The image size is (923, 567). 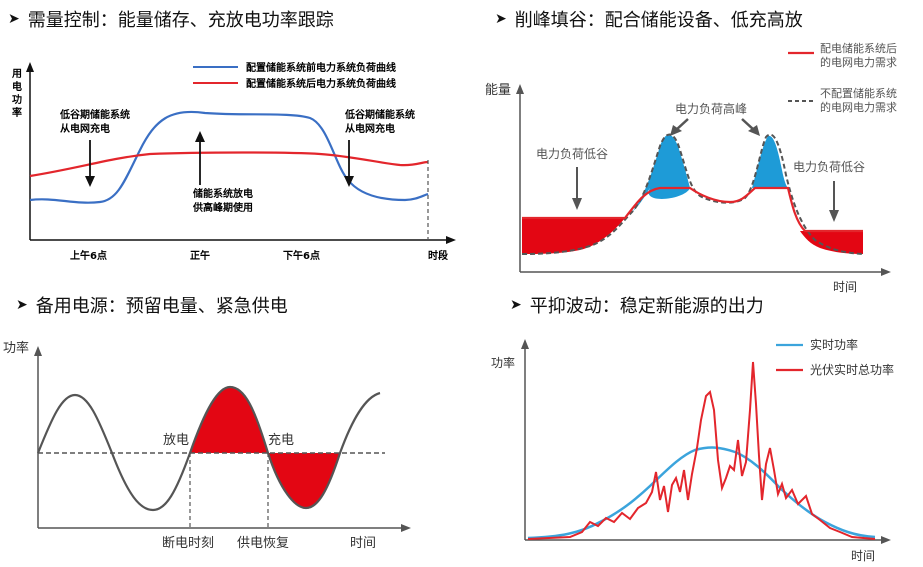 I want to click on p1-xtick-2: 正午, so click(x=200, y=255).